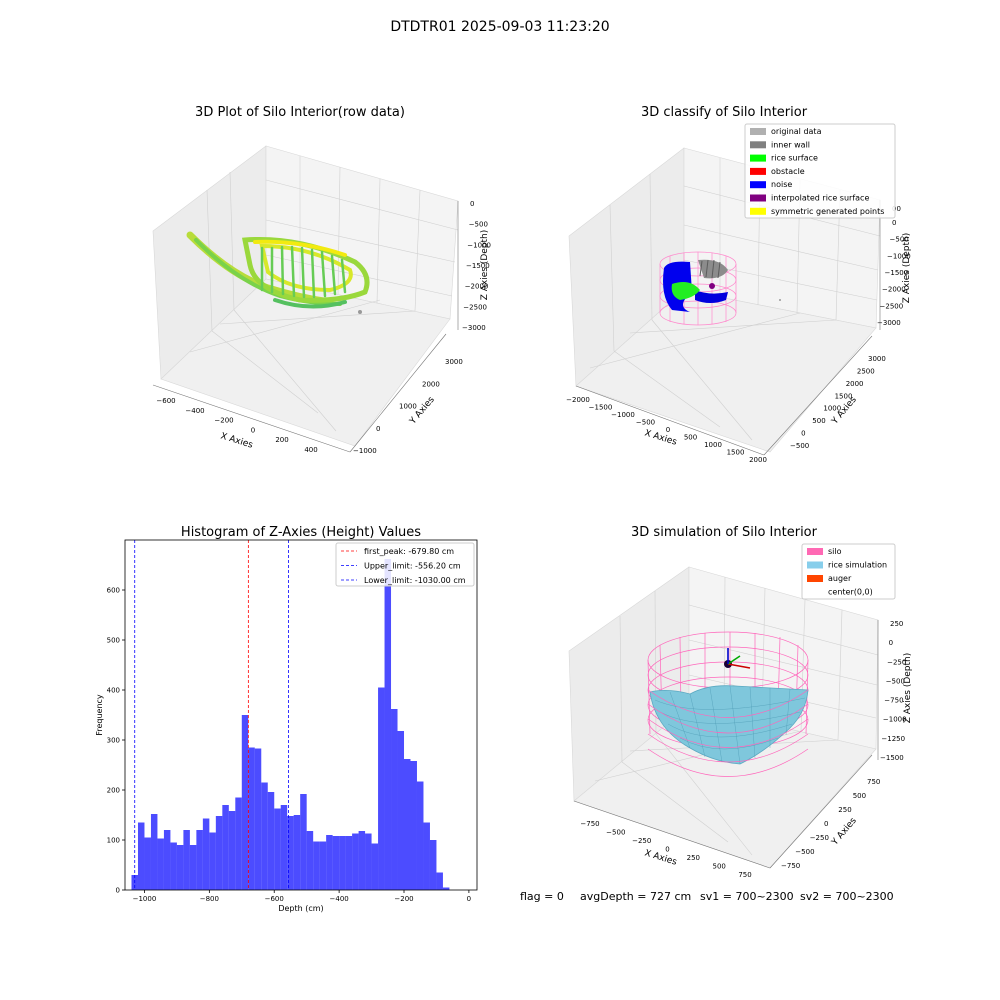  Describe the element at coordinates (895, 720) in the screenshot. I see `simulation-z-tick-label: −1000` at that location.